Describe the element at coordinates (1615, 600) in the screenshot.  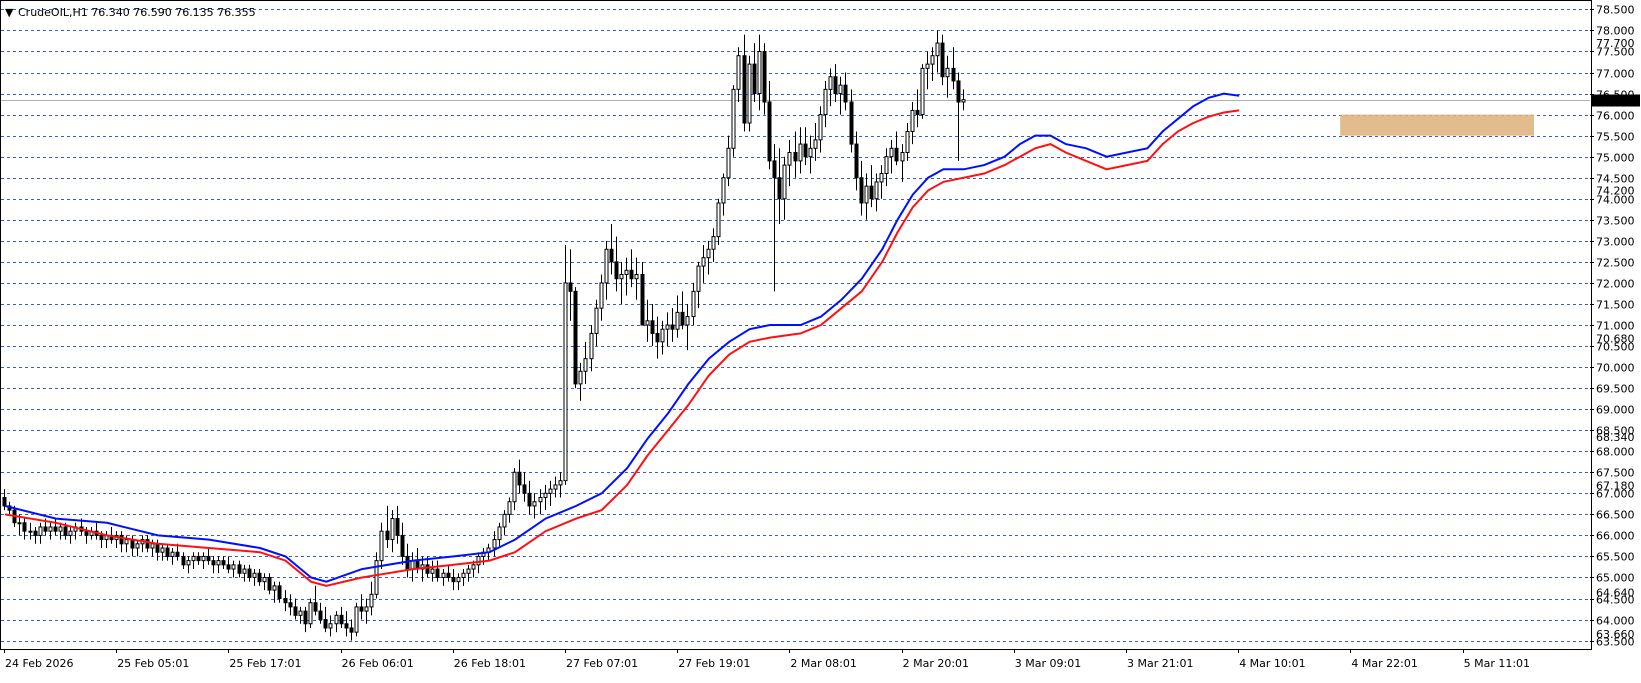
I see `price-label: 64.500` at that location.